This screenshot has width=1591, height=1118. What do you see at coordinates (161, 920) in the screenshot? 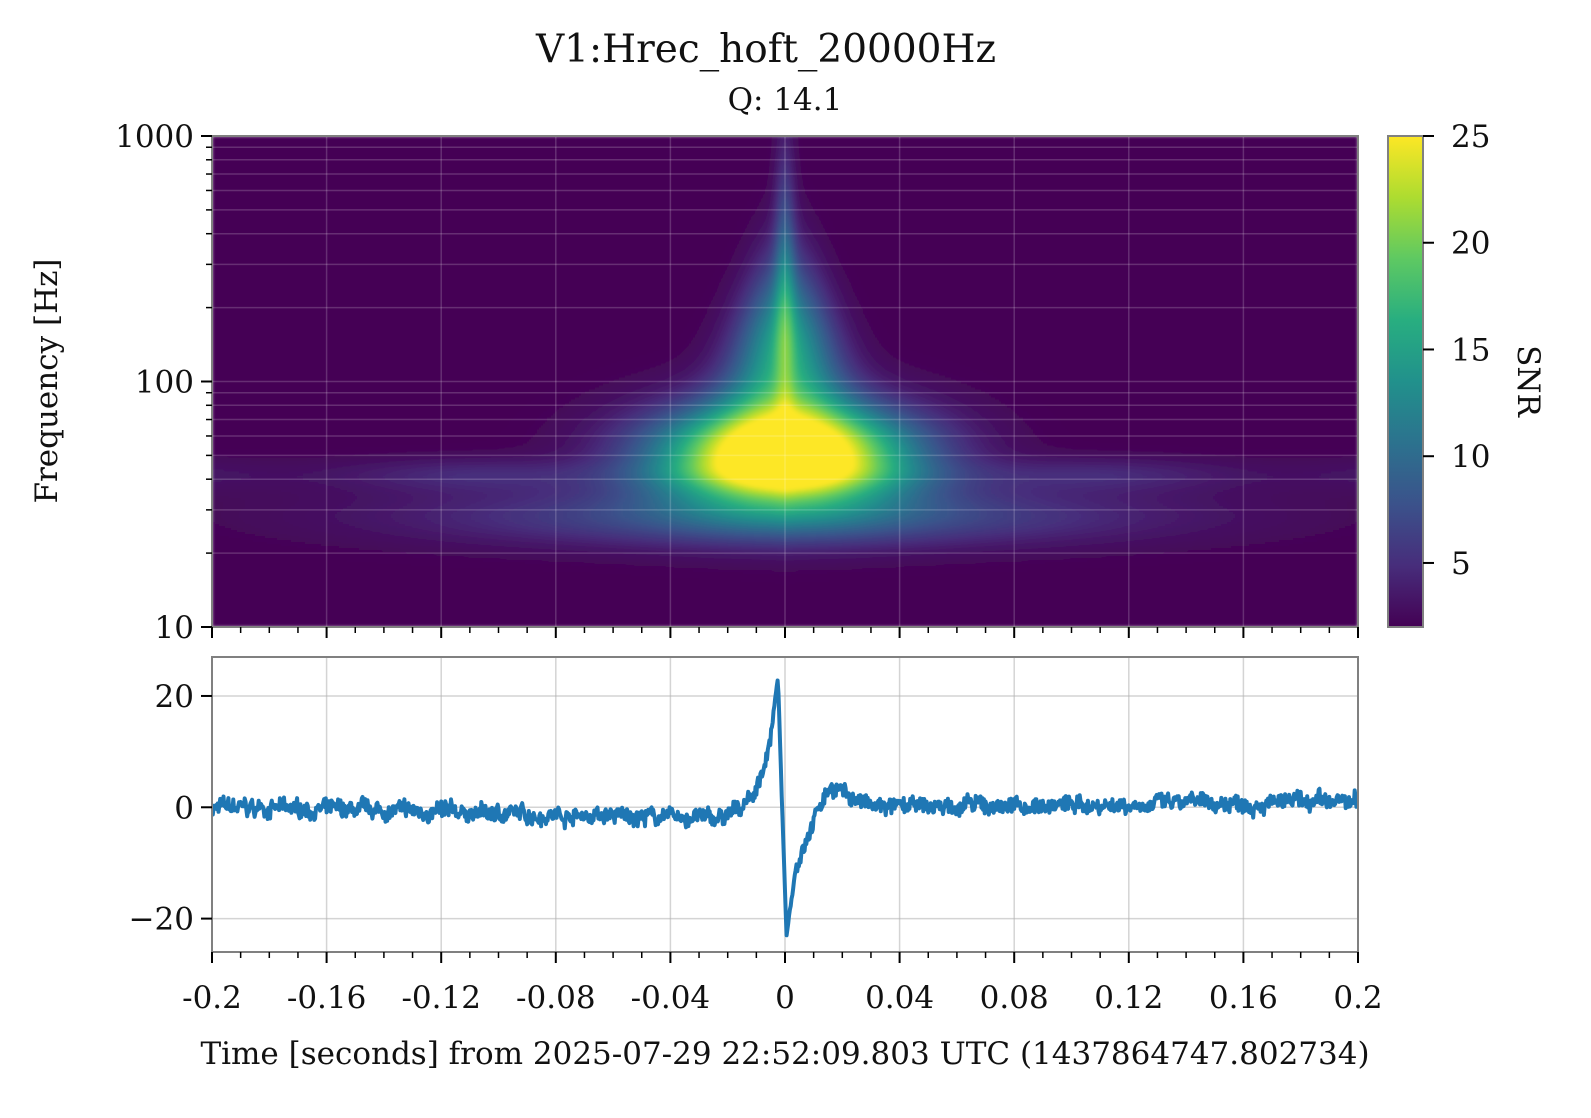
I see `timeseries-y-tick-label: −20` at bounding box center [161, 920].